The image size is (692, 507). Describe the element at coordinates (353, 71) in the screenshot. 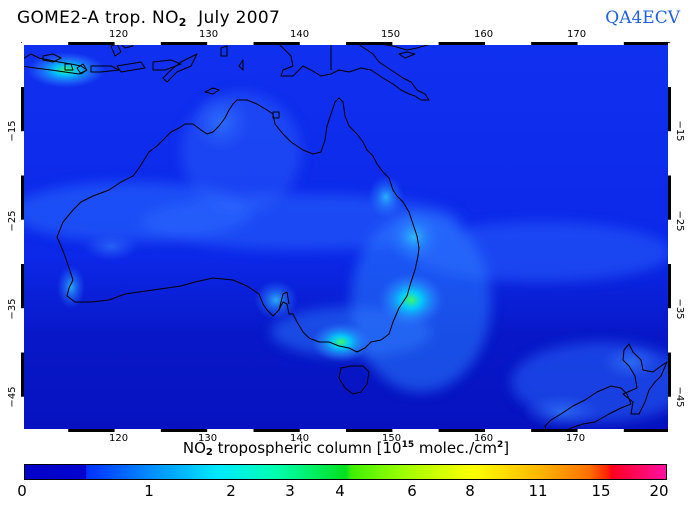

I see `coastline-new-guinea` at that location.